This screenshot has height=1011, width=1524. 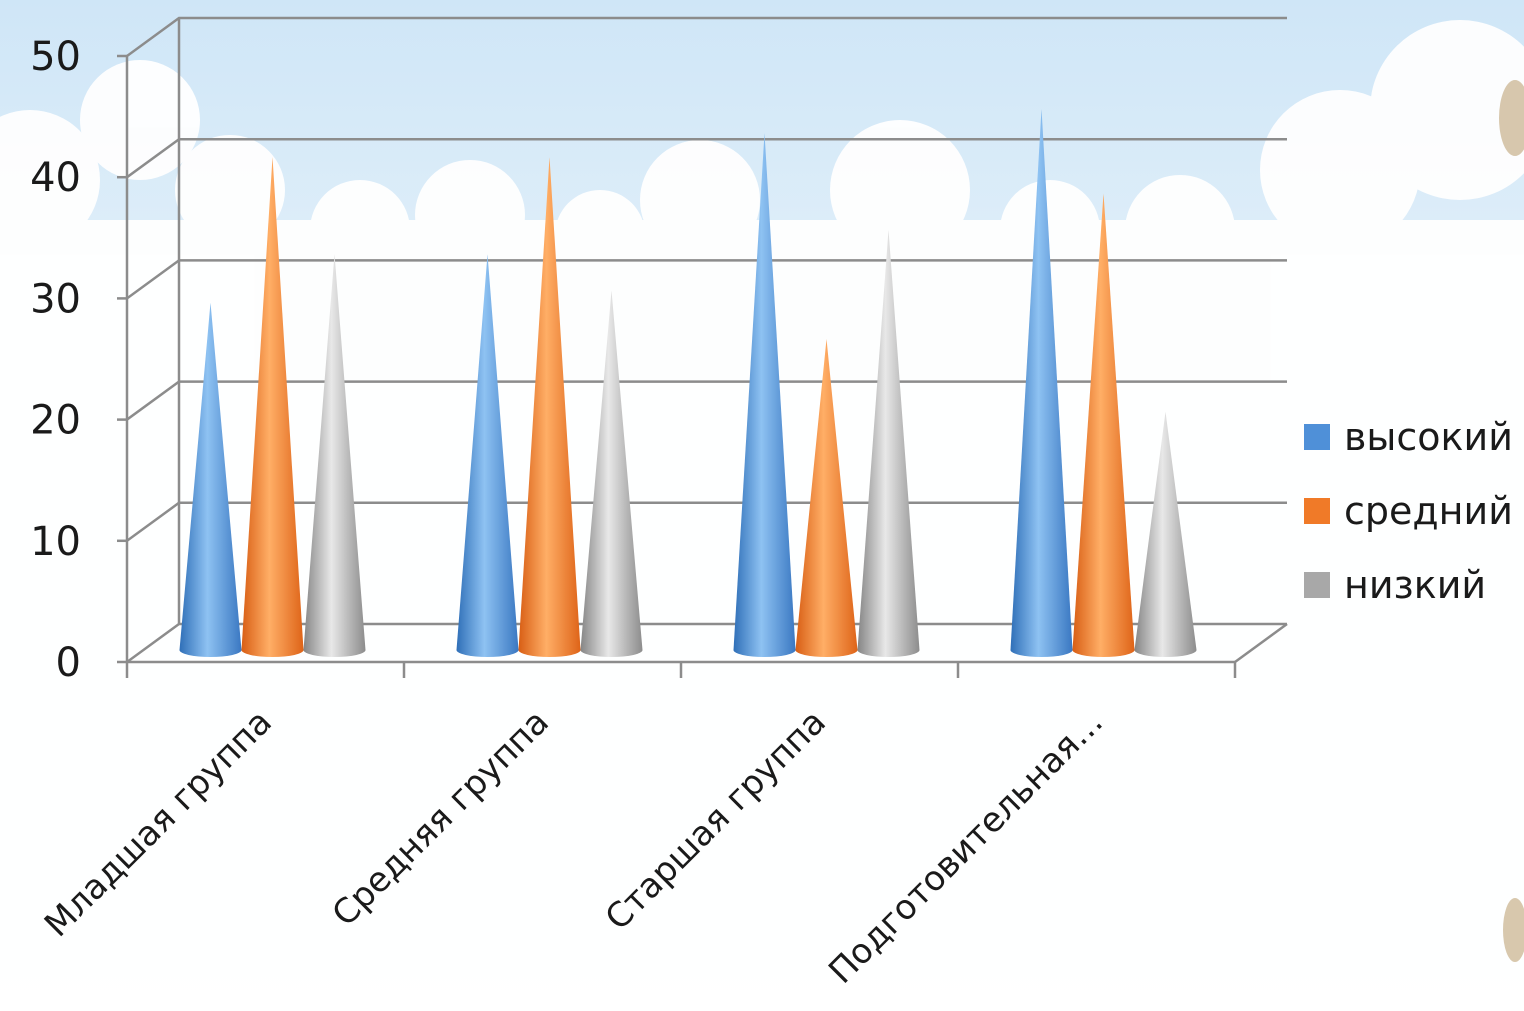 I want to click on y-tick-label: 20, so click(x=55, y=421).